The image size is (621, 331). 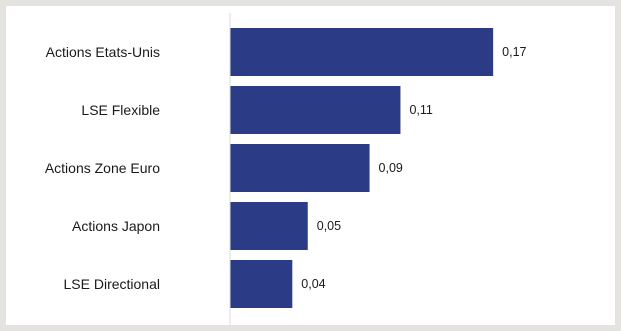 I want to click on category-label: Actions Etats-Unis, so click(x=103, y=52).